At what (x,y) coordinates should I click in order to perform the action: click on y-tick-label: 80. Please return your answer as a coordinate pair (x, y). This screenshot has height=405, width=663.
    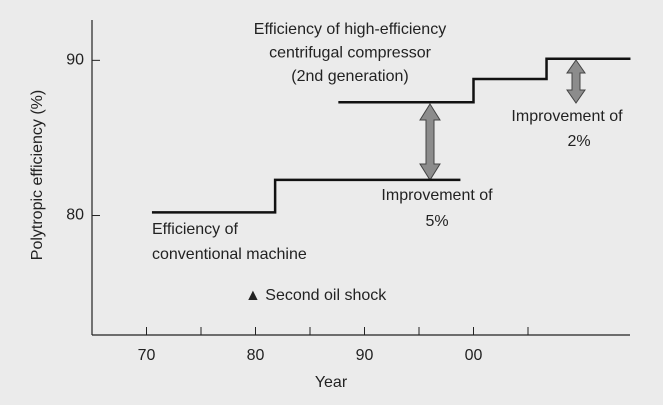
    Looking at the image, I should click on (75, 215).